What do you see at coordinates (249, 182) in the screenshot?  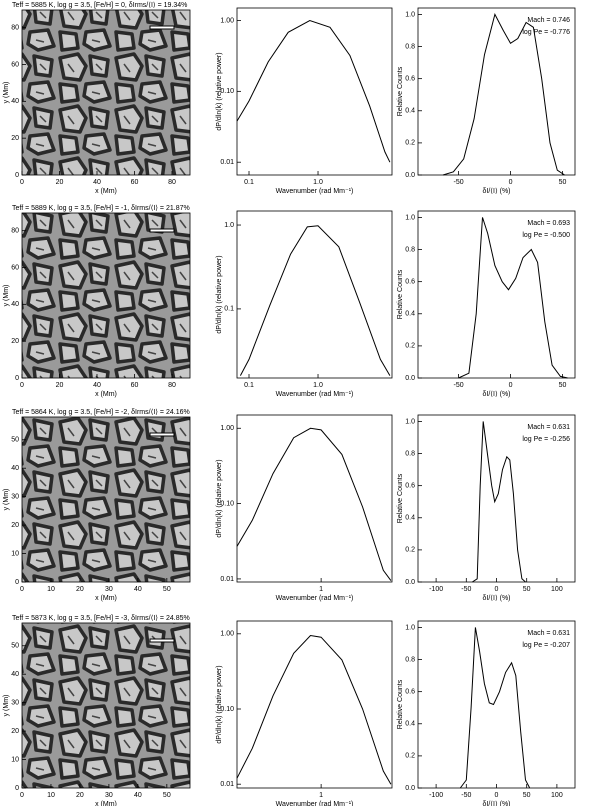 I see `x-tick-label: 0.1` at bounding box center [249, 182].